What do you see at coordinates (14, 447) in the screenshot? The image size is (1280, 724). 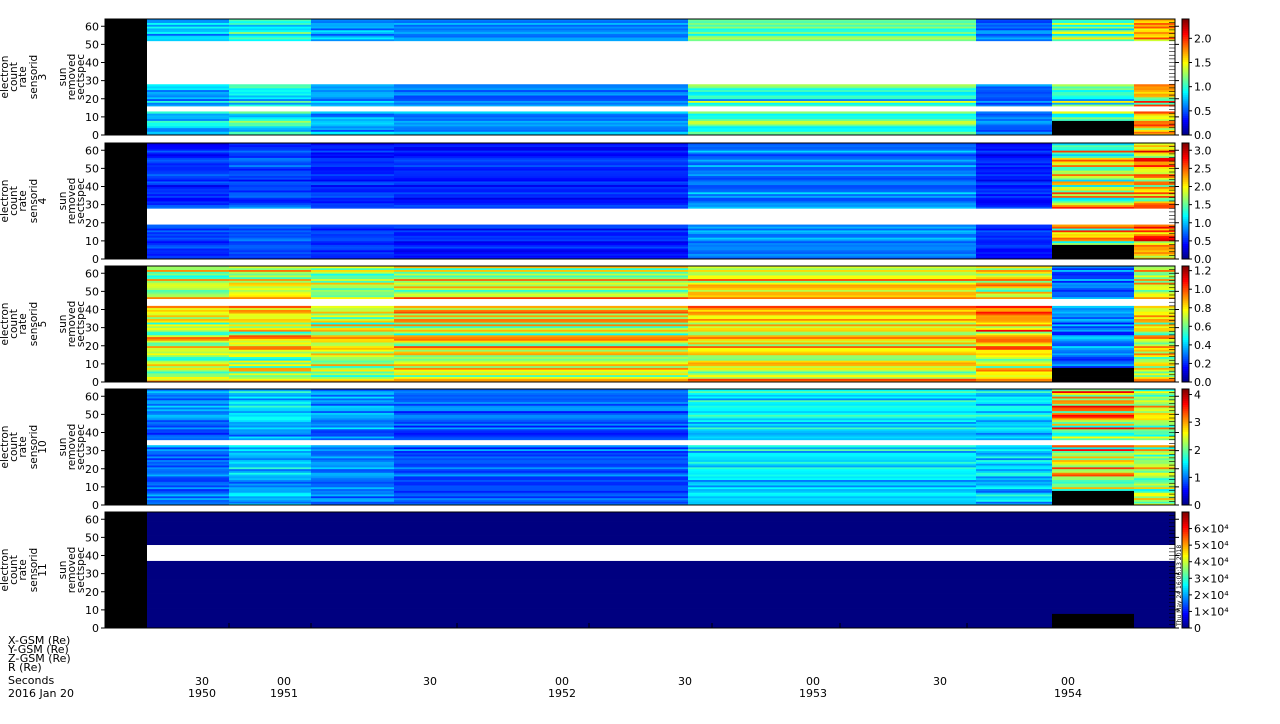 I see `y-axis-label: count` at bounding box center [14, 447].